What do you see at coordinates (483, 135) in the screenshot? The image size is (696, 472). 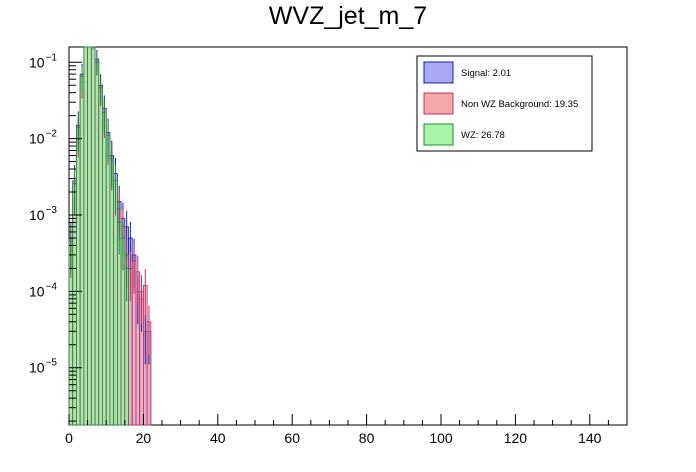 I see `legend-label: WZ: 26.78` at bounding box center [483, 135].